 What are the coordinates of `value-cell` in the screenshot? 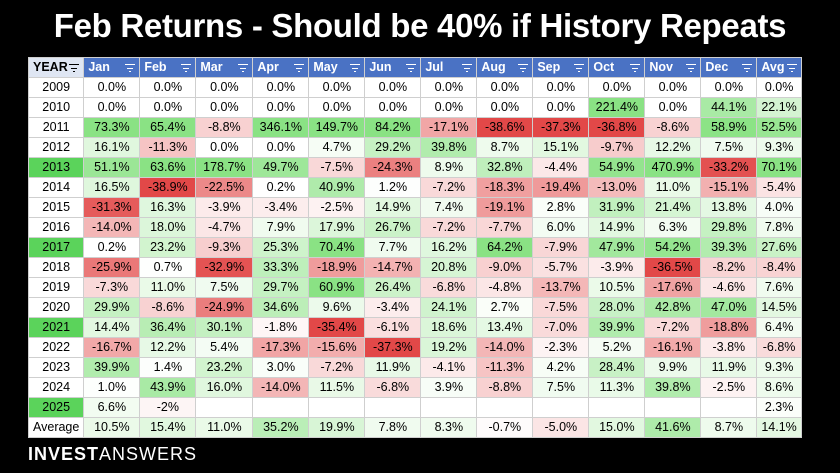 It's located at (617, 407).